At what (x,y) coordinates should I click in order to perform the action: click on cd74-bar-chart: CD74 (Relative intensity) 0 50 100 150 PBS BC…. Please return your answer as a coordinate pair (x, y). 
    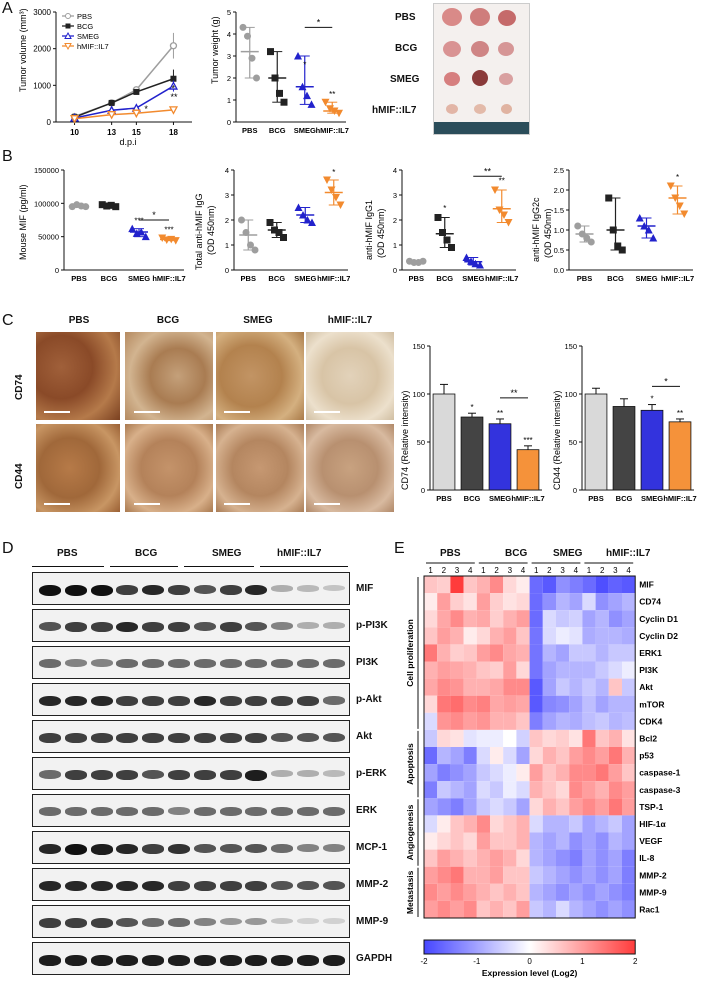
    Looking at the image, I should click on (472, 422).